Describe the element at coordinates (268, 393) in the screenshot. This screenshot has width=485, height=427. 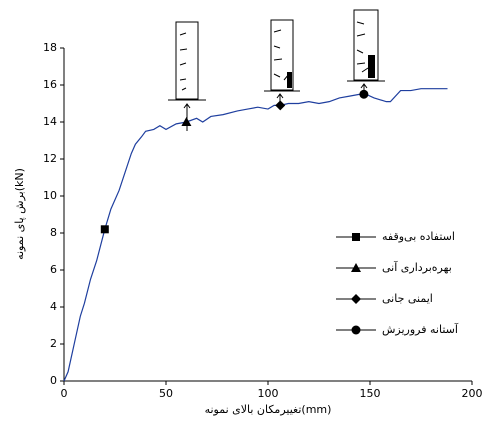
I see `x-tick-label: 100` at that location.